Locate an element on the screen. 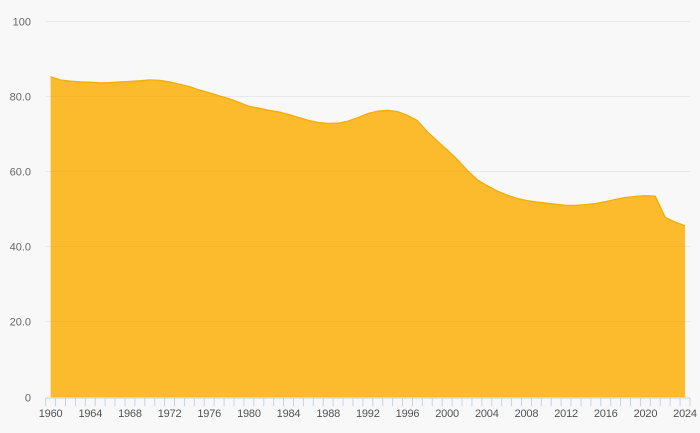 Image resolution: width=700 pixels, height=433 pixels. svg-text: 1980 is located at coordinates (249, 414).